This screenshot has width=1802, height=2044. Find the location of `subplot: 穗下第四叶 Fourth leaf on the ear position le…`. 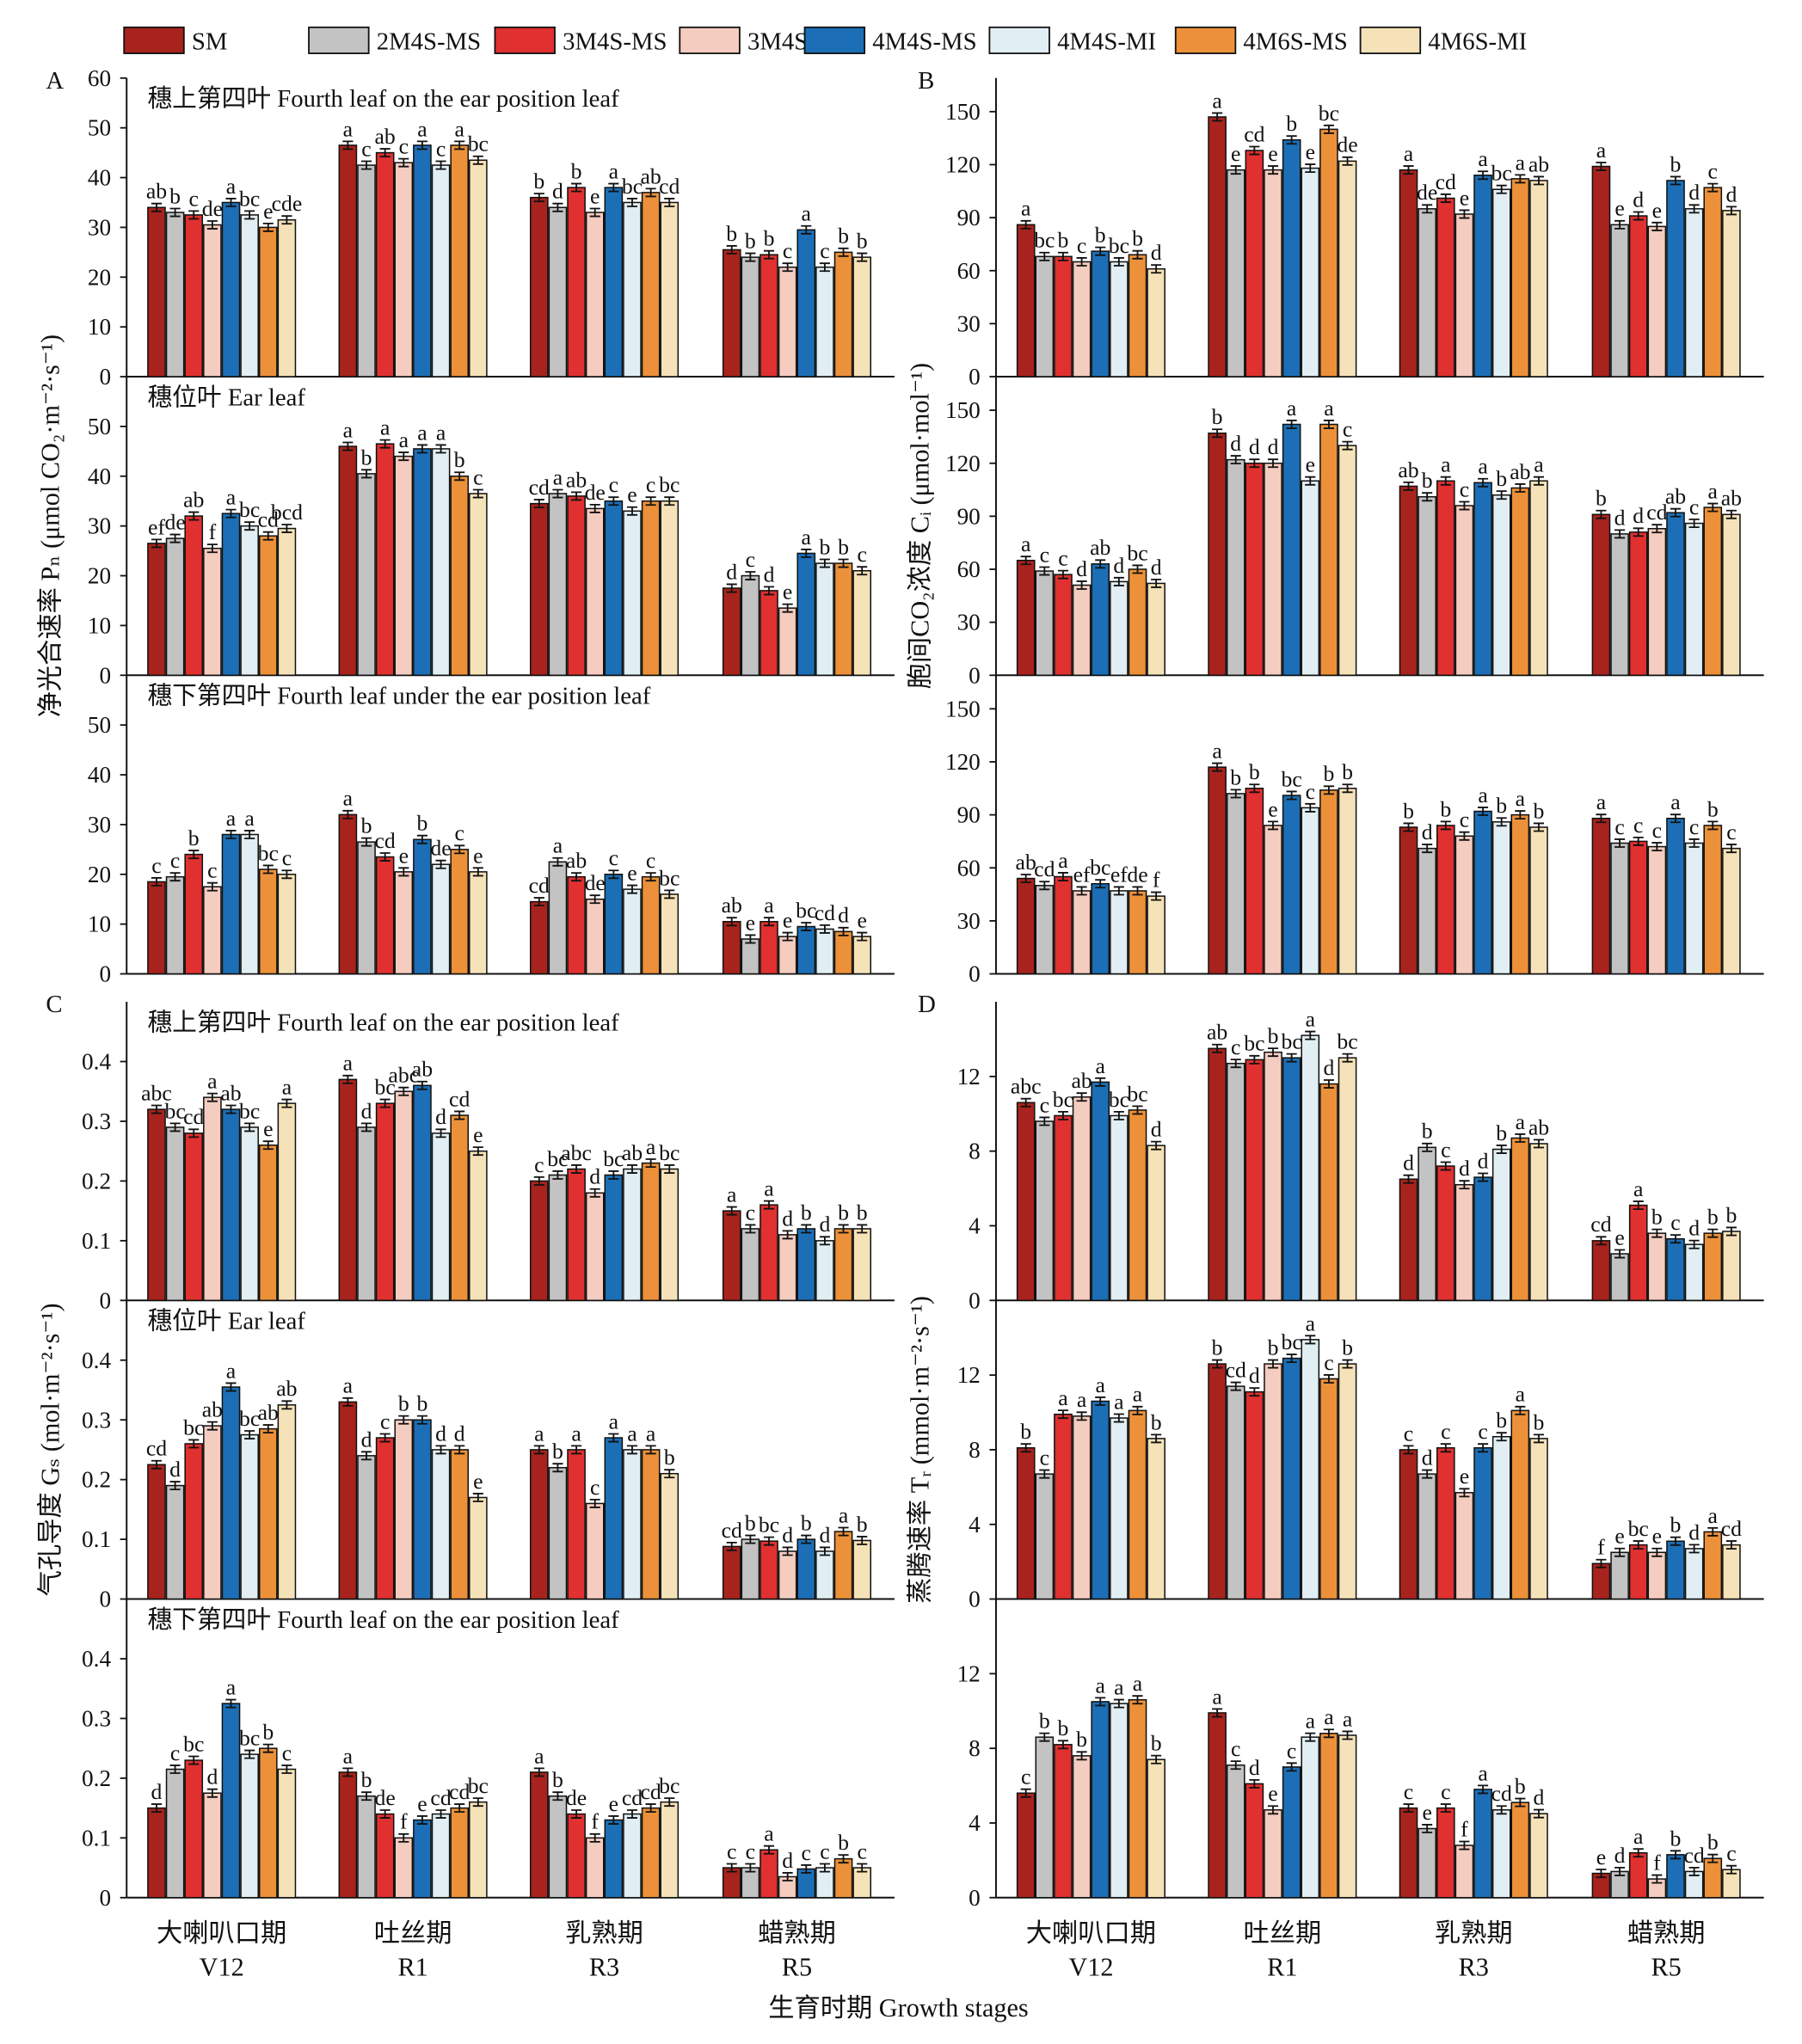

subplot: 穗下第四叶 Fourth leaf on the ear position le… is located at coordinates (488, 1758).